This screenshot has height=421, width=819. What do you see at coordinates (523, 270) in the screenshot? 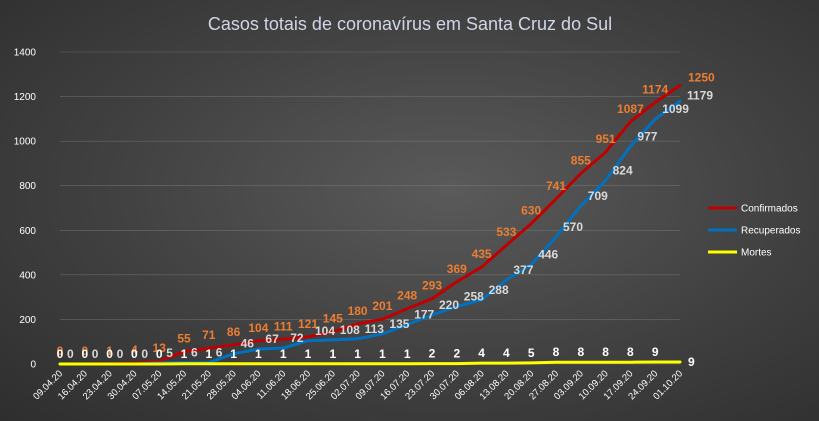
I see `data-label-recuperados: 377` at bounding box center [523, 270].